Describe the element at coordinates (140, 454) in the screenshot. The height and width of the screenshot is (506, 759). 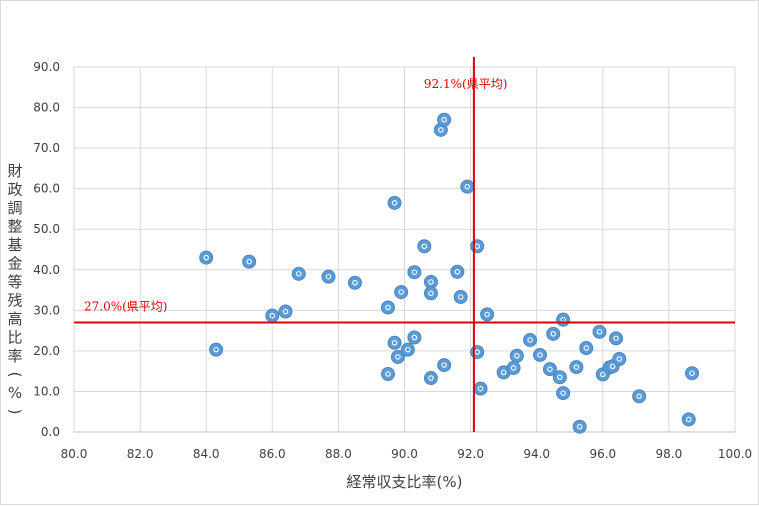
I see `x-tick-label: 82.0` at that location.